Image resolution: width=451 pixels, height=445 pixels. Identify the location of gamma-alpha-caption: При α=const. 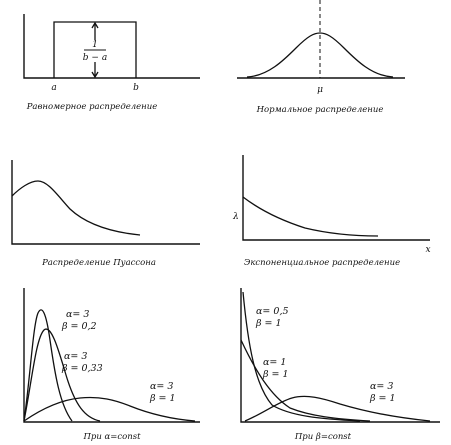
(111, 437).